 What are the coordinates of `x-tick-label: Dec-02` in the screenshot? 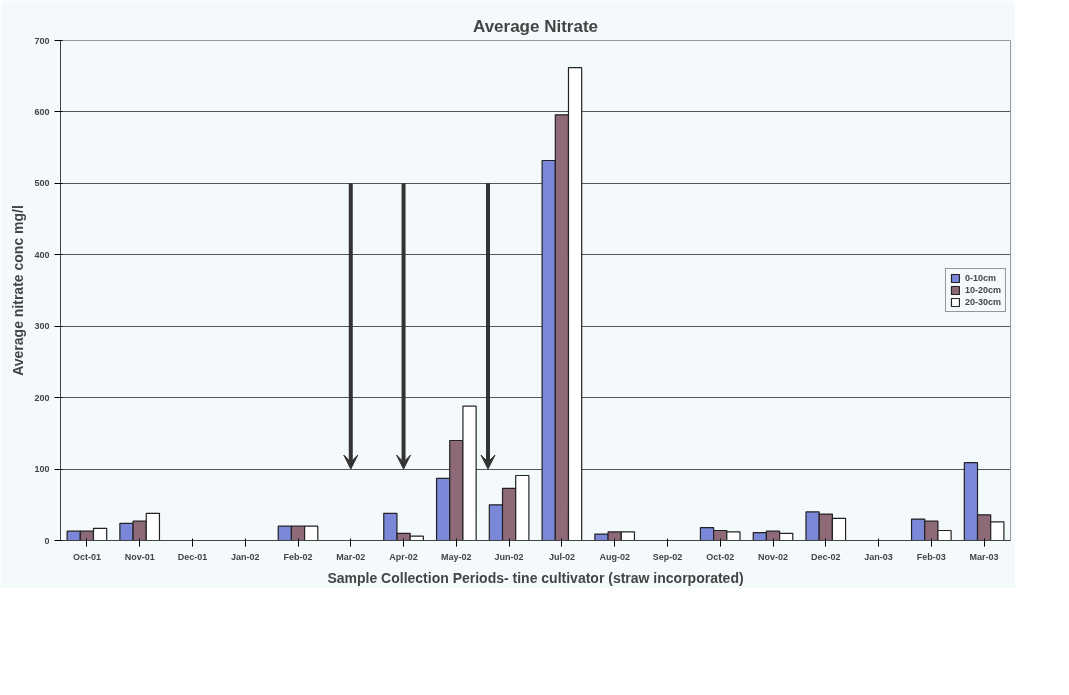 It's located at (826, 556).